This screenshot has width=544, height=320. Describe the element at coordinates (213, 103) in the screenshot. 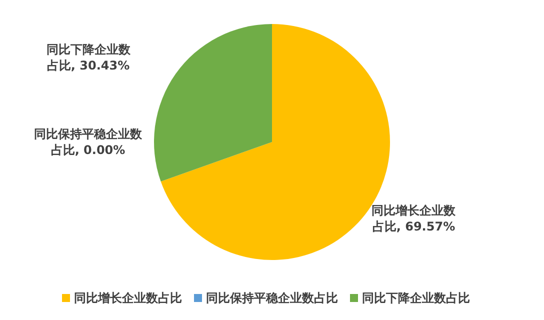

I see `pie-slice` at that location.